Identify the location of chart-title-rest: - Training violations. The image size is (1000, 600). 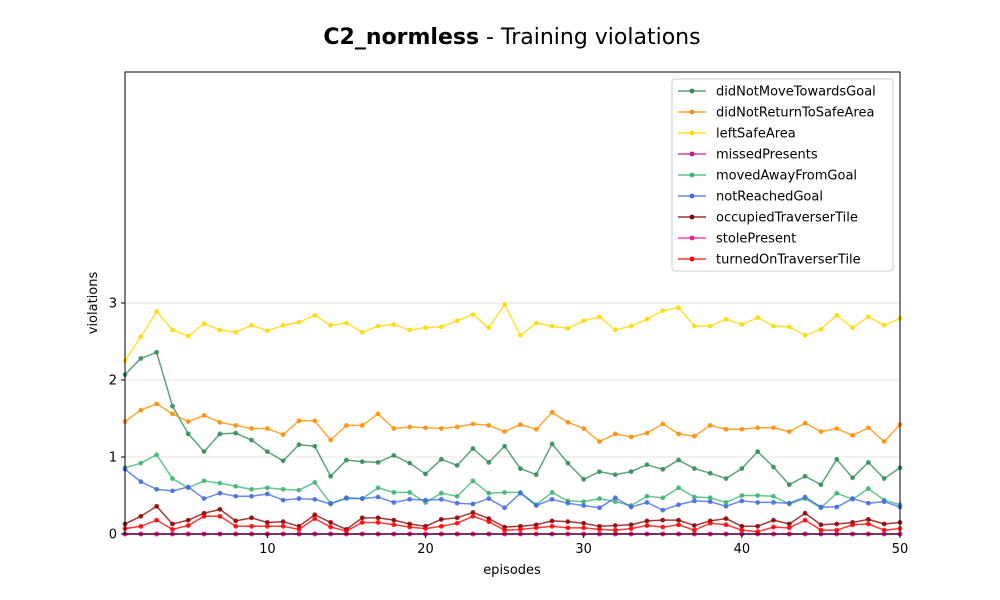
(590, 37).